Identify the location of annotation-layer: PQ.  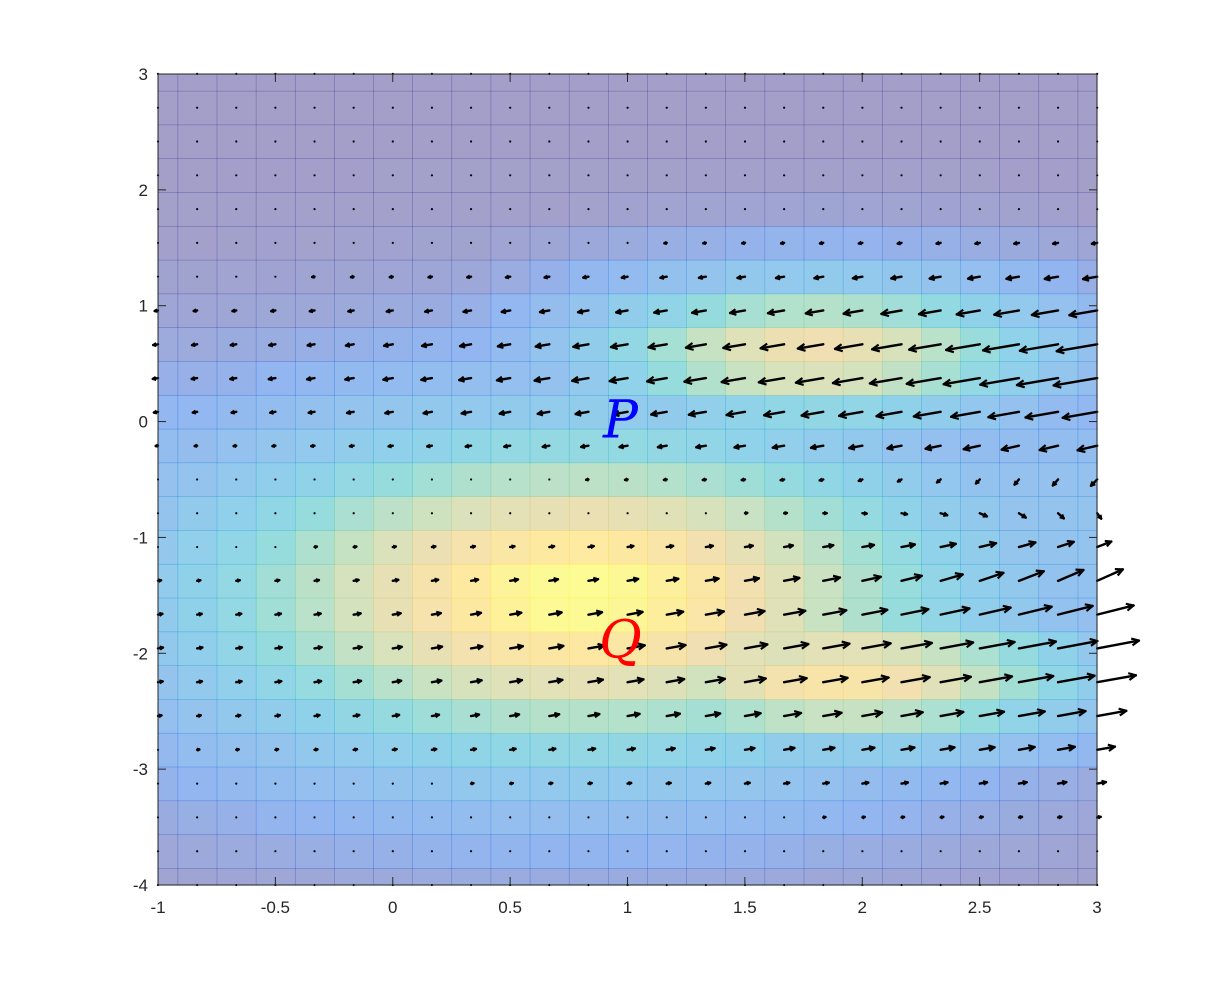
(620, 530).